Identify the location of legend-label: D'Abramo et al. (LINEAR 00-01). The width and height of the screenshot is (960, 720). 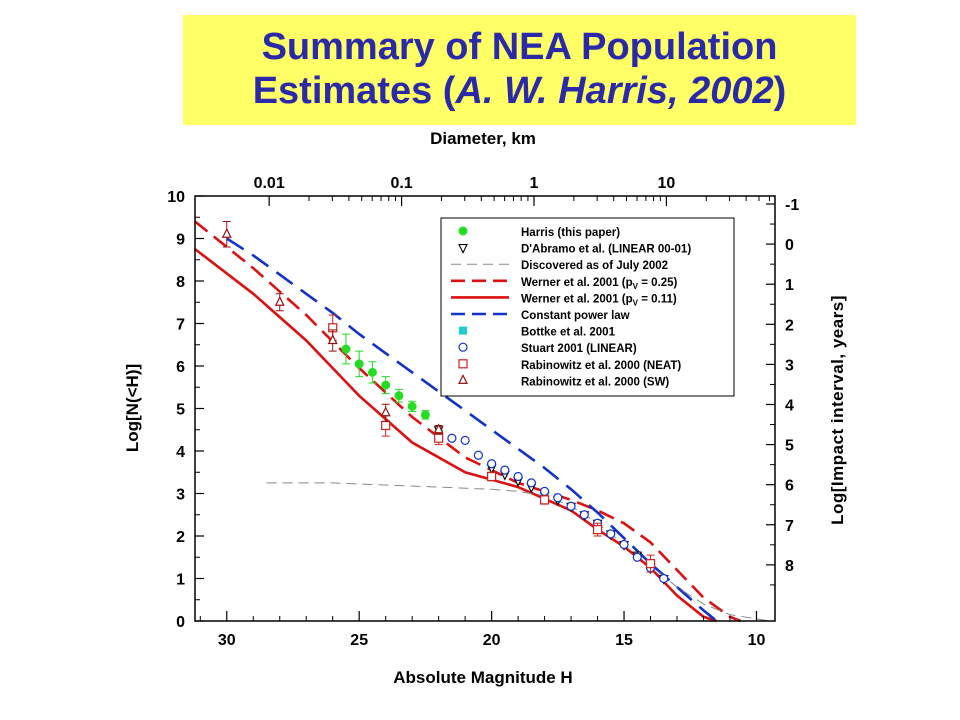
(606, 250).